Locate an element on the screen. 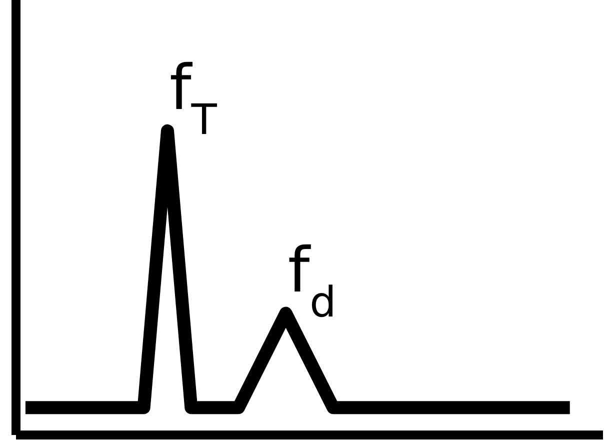 The image size is (611, 445). annotation: f$_{d}$ is located at coordinates (312, 279).